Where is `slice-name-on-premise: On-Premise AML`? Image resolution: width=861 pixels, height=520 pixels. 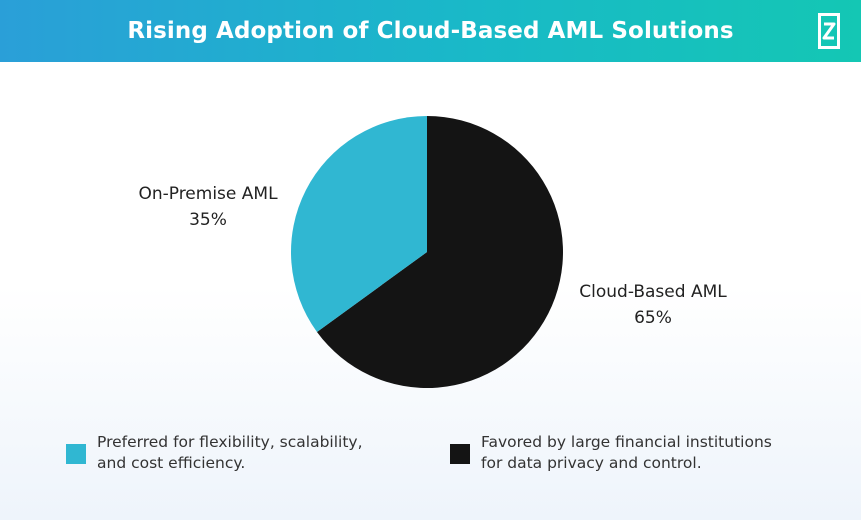
slice-name-on-premise: On-Premise AML is located at coordinates (208, 194).